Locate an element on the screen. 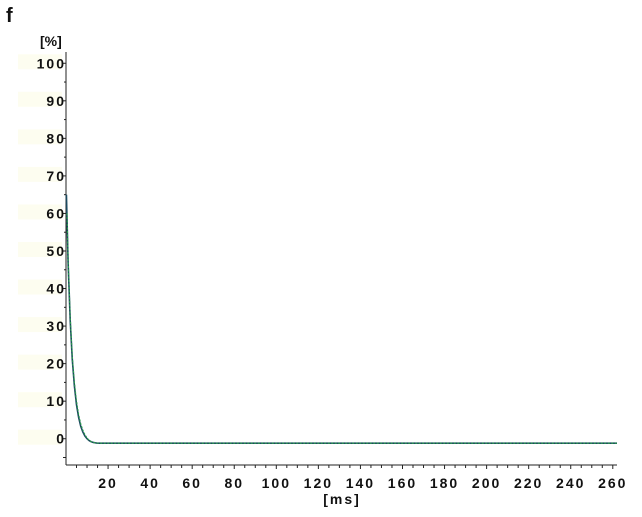  x-tick-label: 260 is located at coordinates (612, 483).